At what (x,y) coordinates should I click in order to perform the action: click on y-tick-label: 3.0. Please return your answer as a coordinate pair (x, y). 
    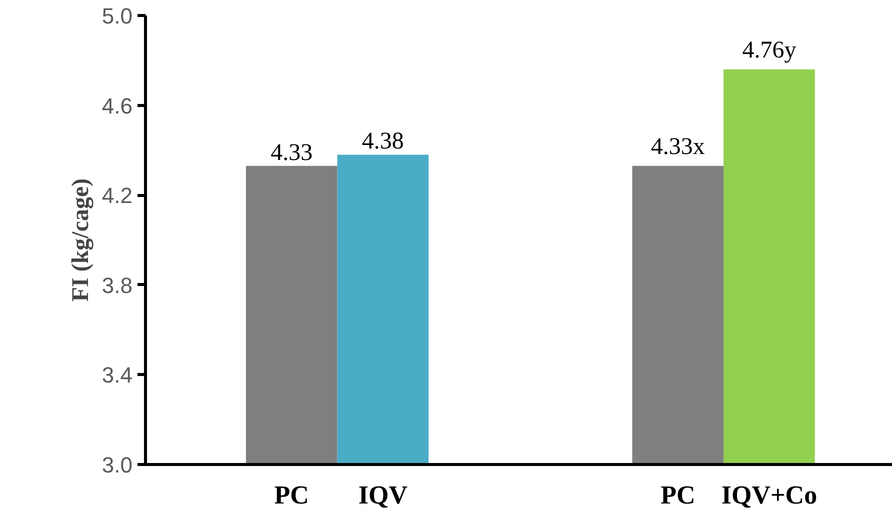
    Looking at the image, I should click on (117, 465).